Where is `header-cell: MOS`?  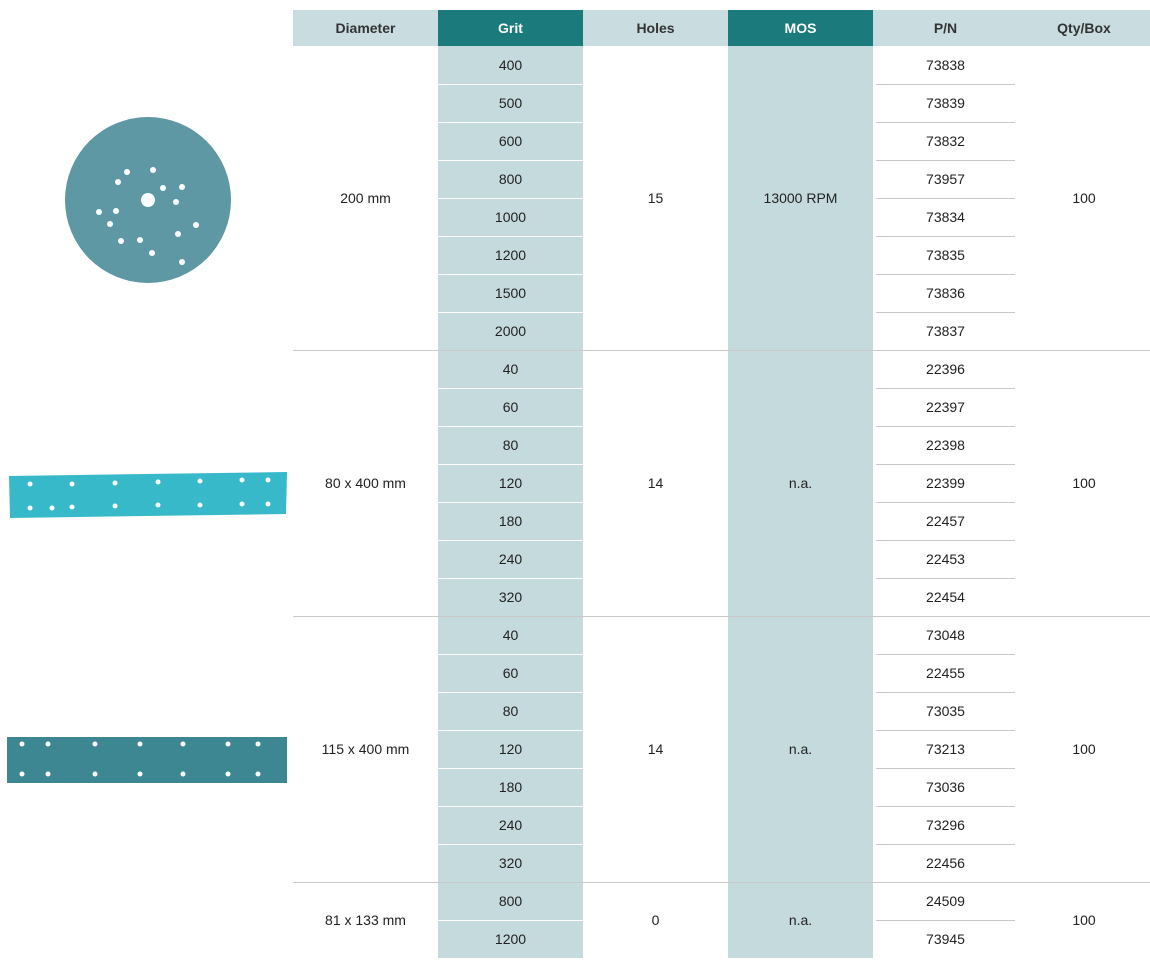
header-cell: MOS is located at coordinates (800, 28).